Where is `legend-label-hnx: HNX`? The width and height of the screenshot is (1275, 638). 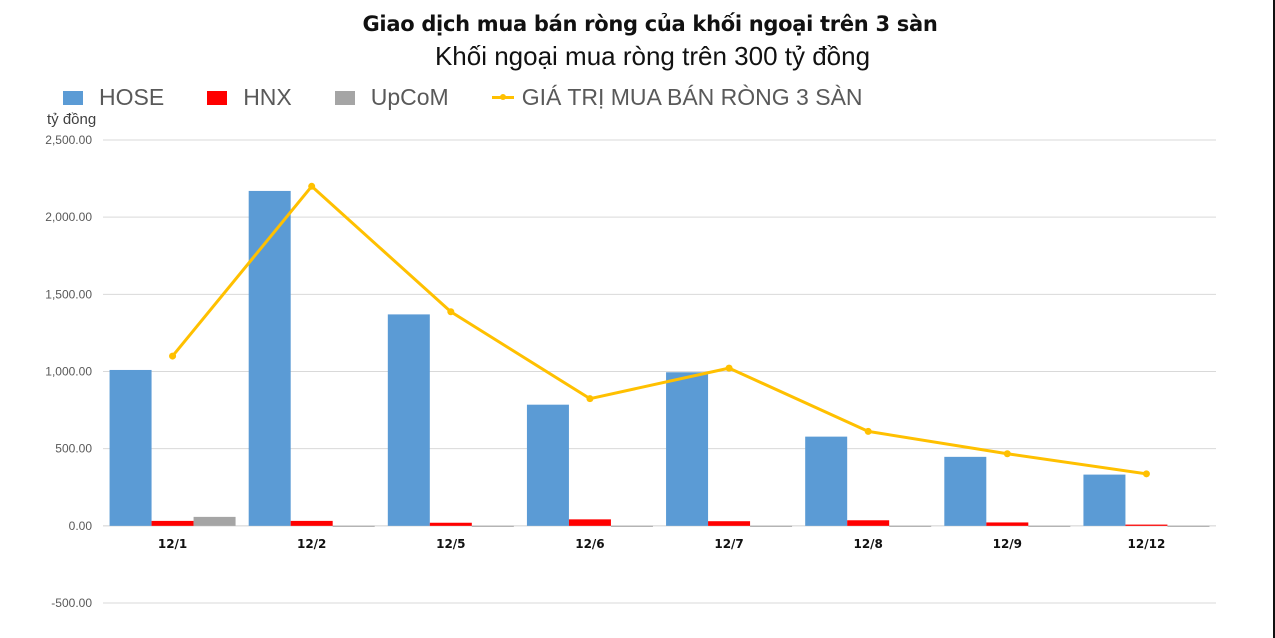
legend-label-hnx: HNX is located at coordinates (267, 97).